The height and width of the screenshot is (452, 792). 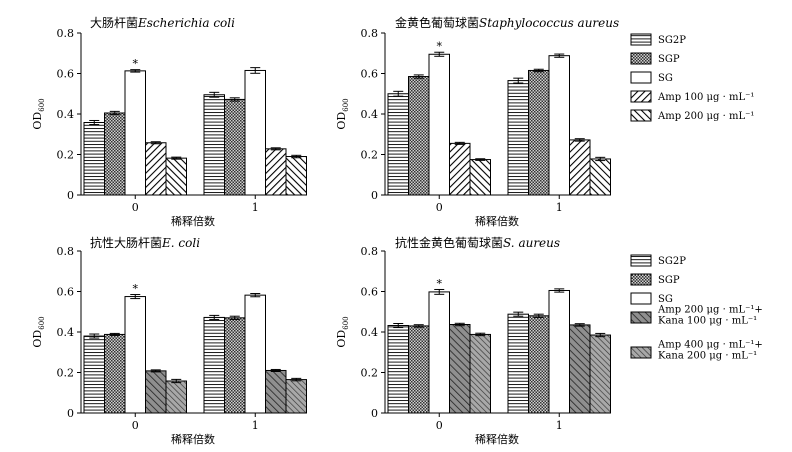 What do you see at coordinates (641, 96) in the screenshot?
I see `legend-swatch-diagdown` at bounding box center [641, 96].